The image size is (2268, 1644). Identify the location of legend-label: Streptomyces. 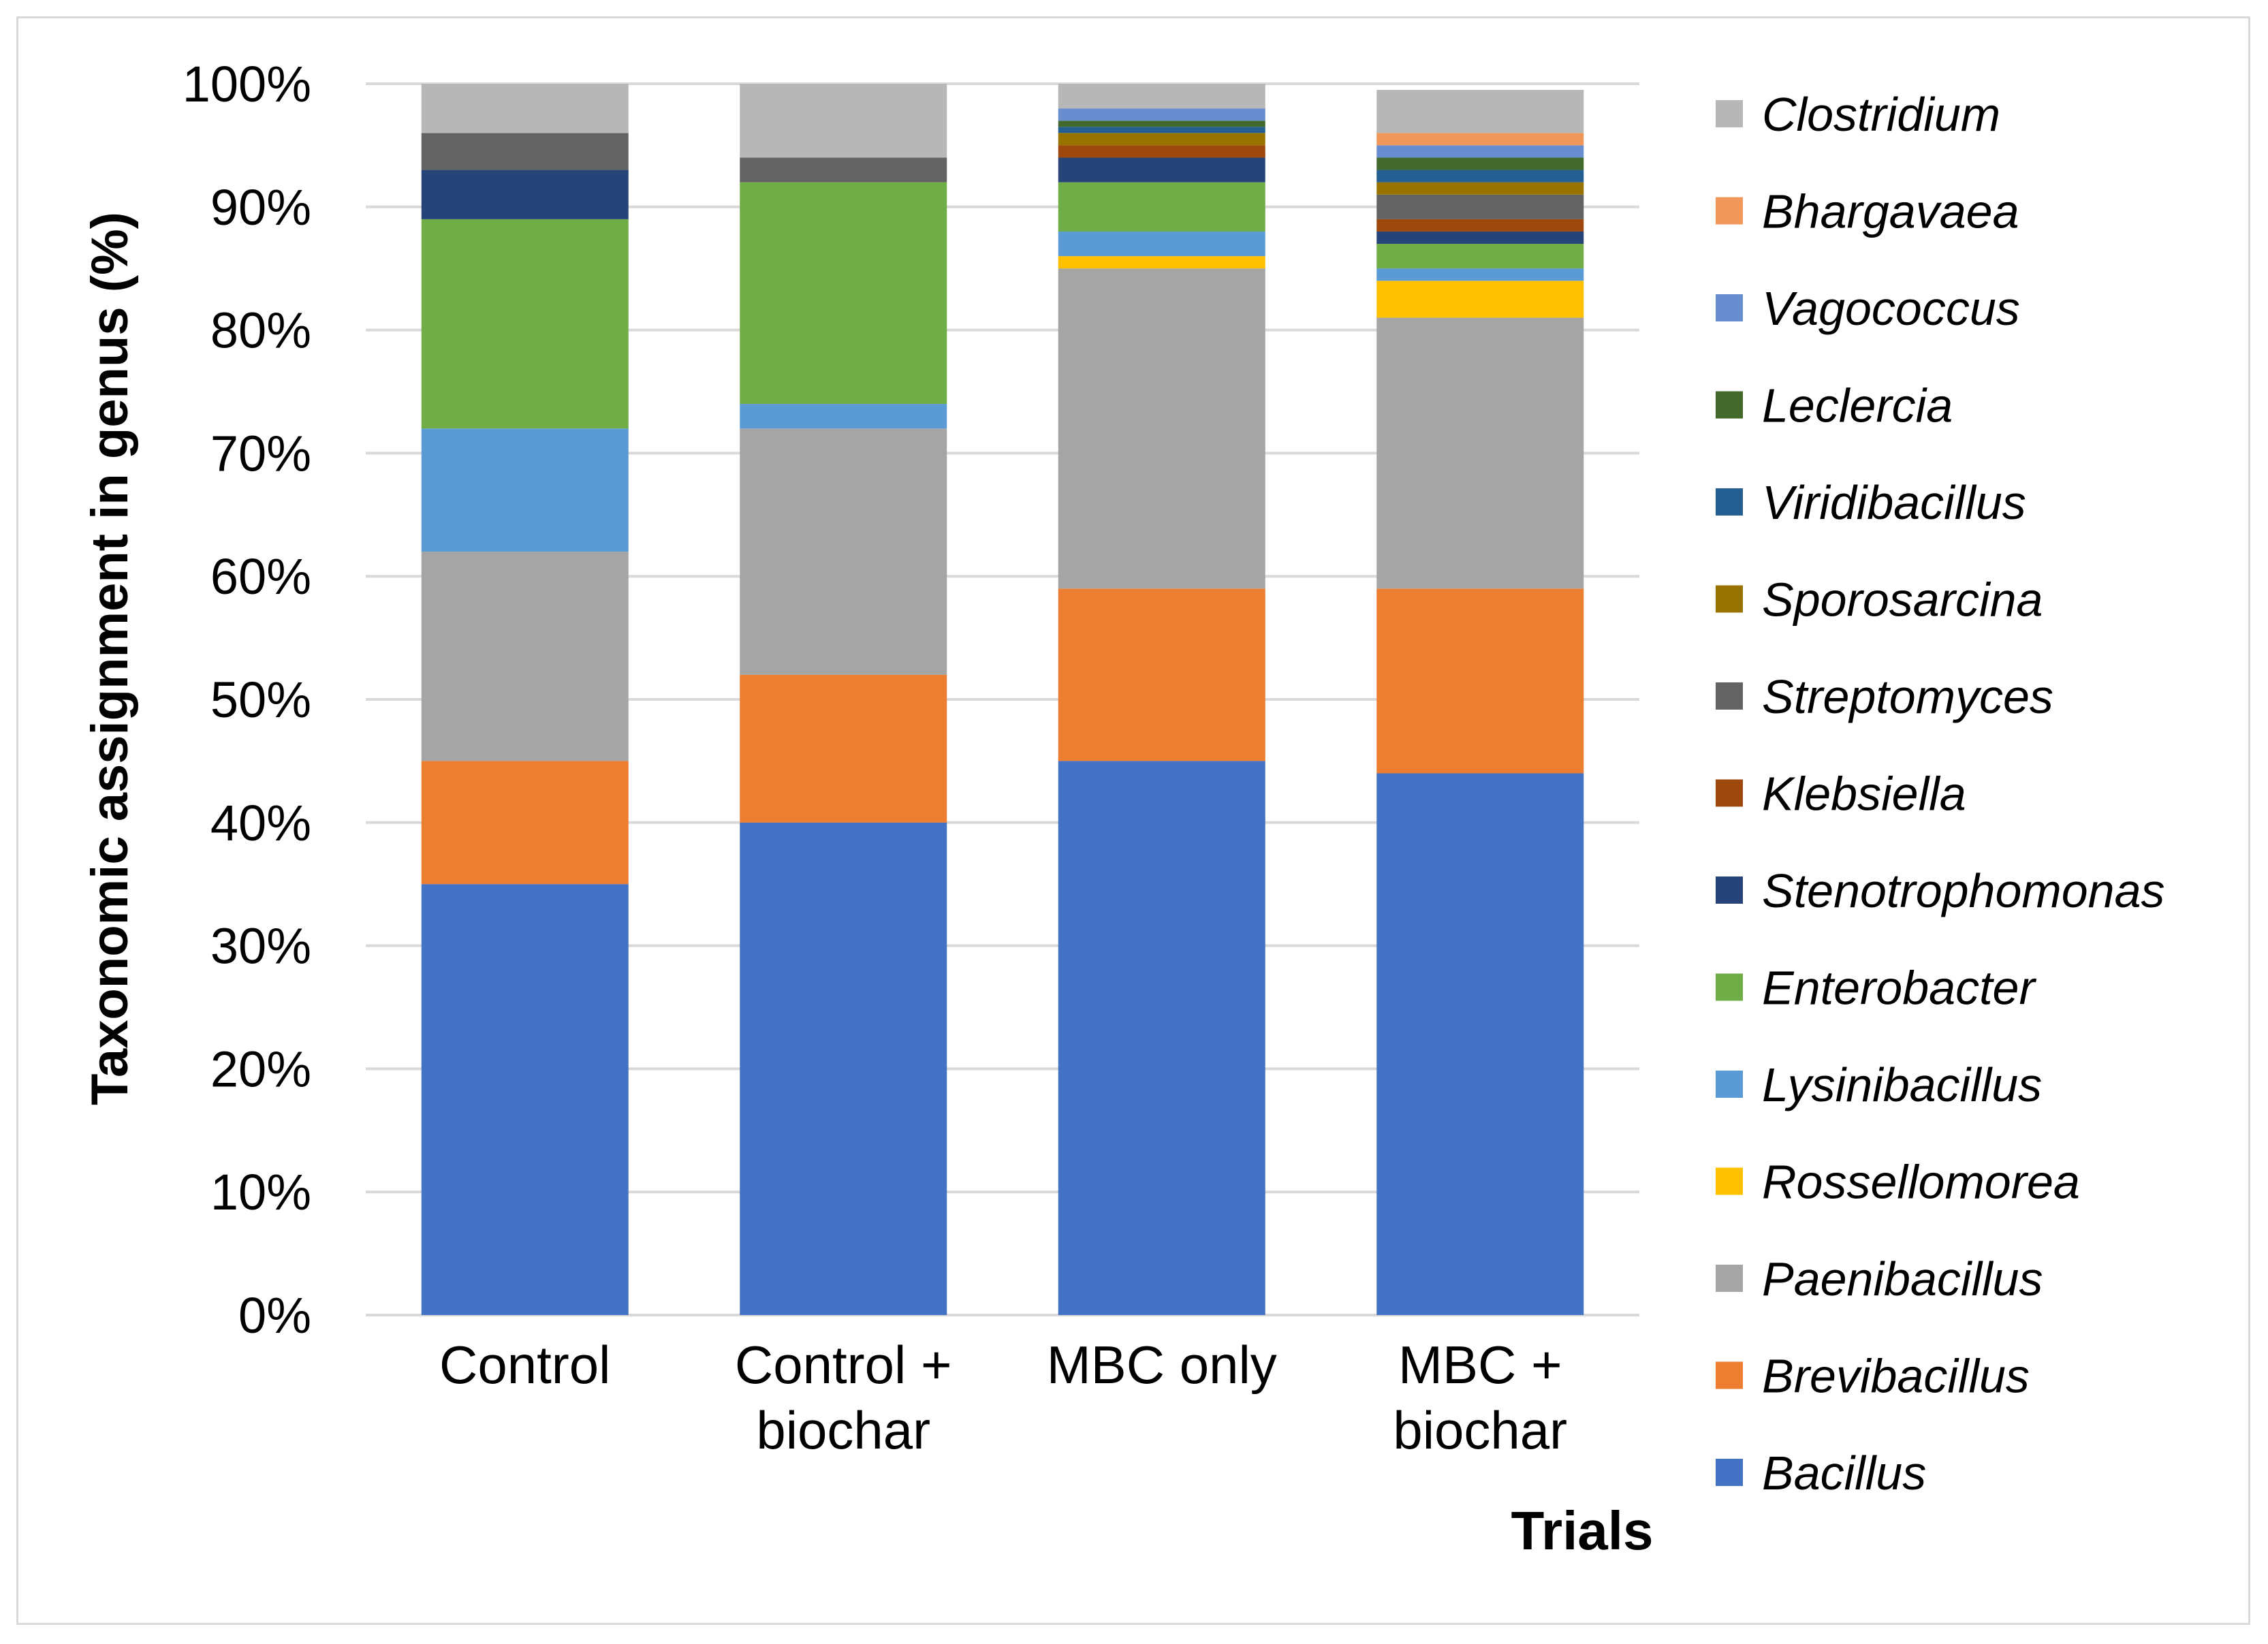
(1907, 696).